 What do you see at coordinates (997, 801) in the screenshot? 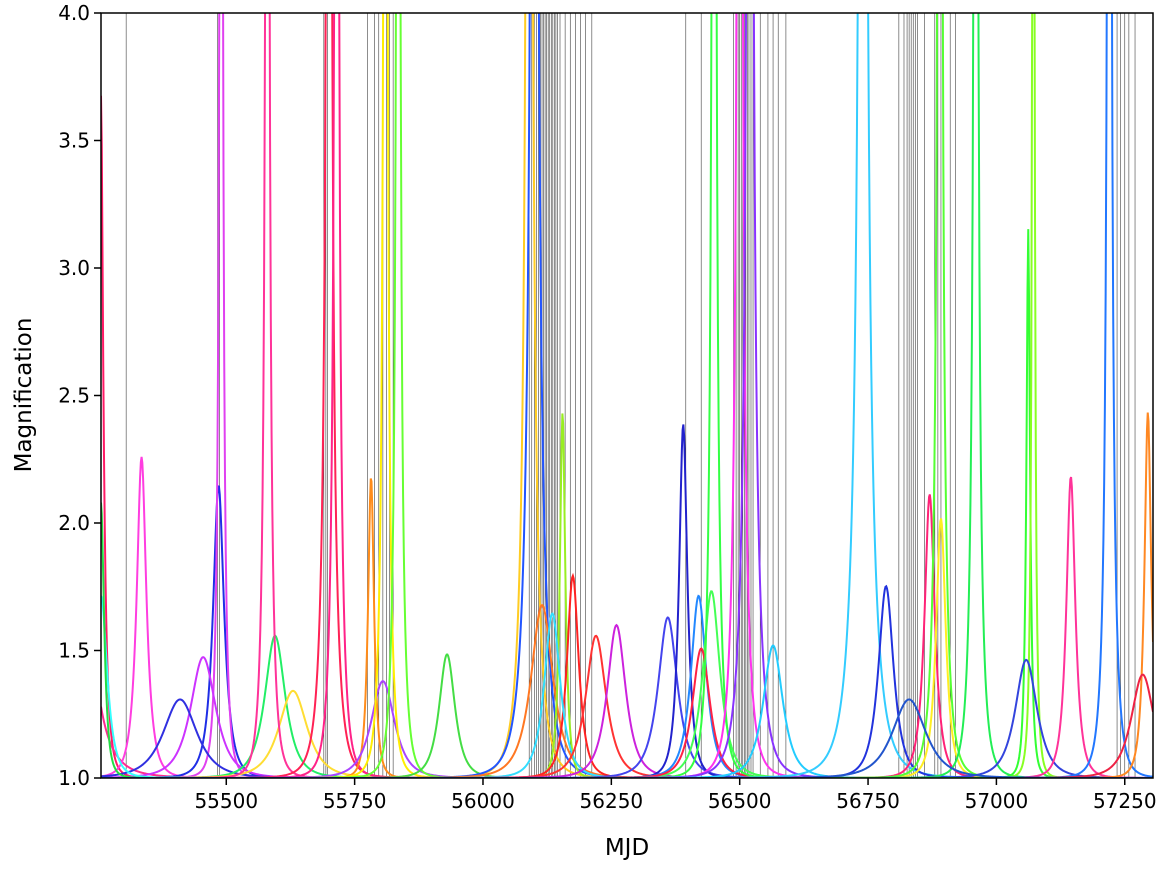
I see `x-tick-label-6: 57000` at bounding box center [997, 801].